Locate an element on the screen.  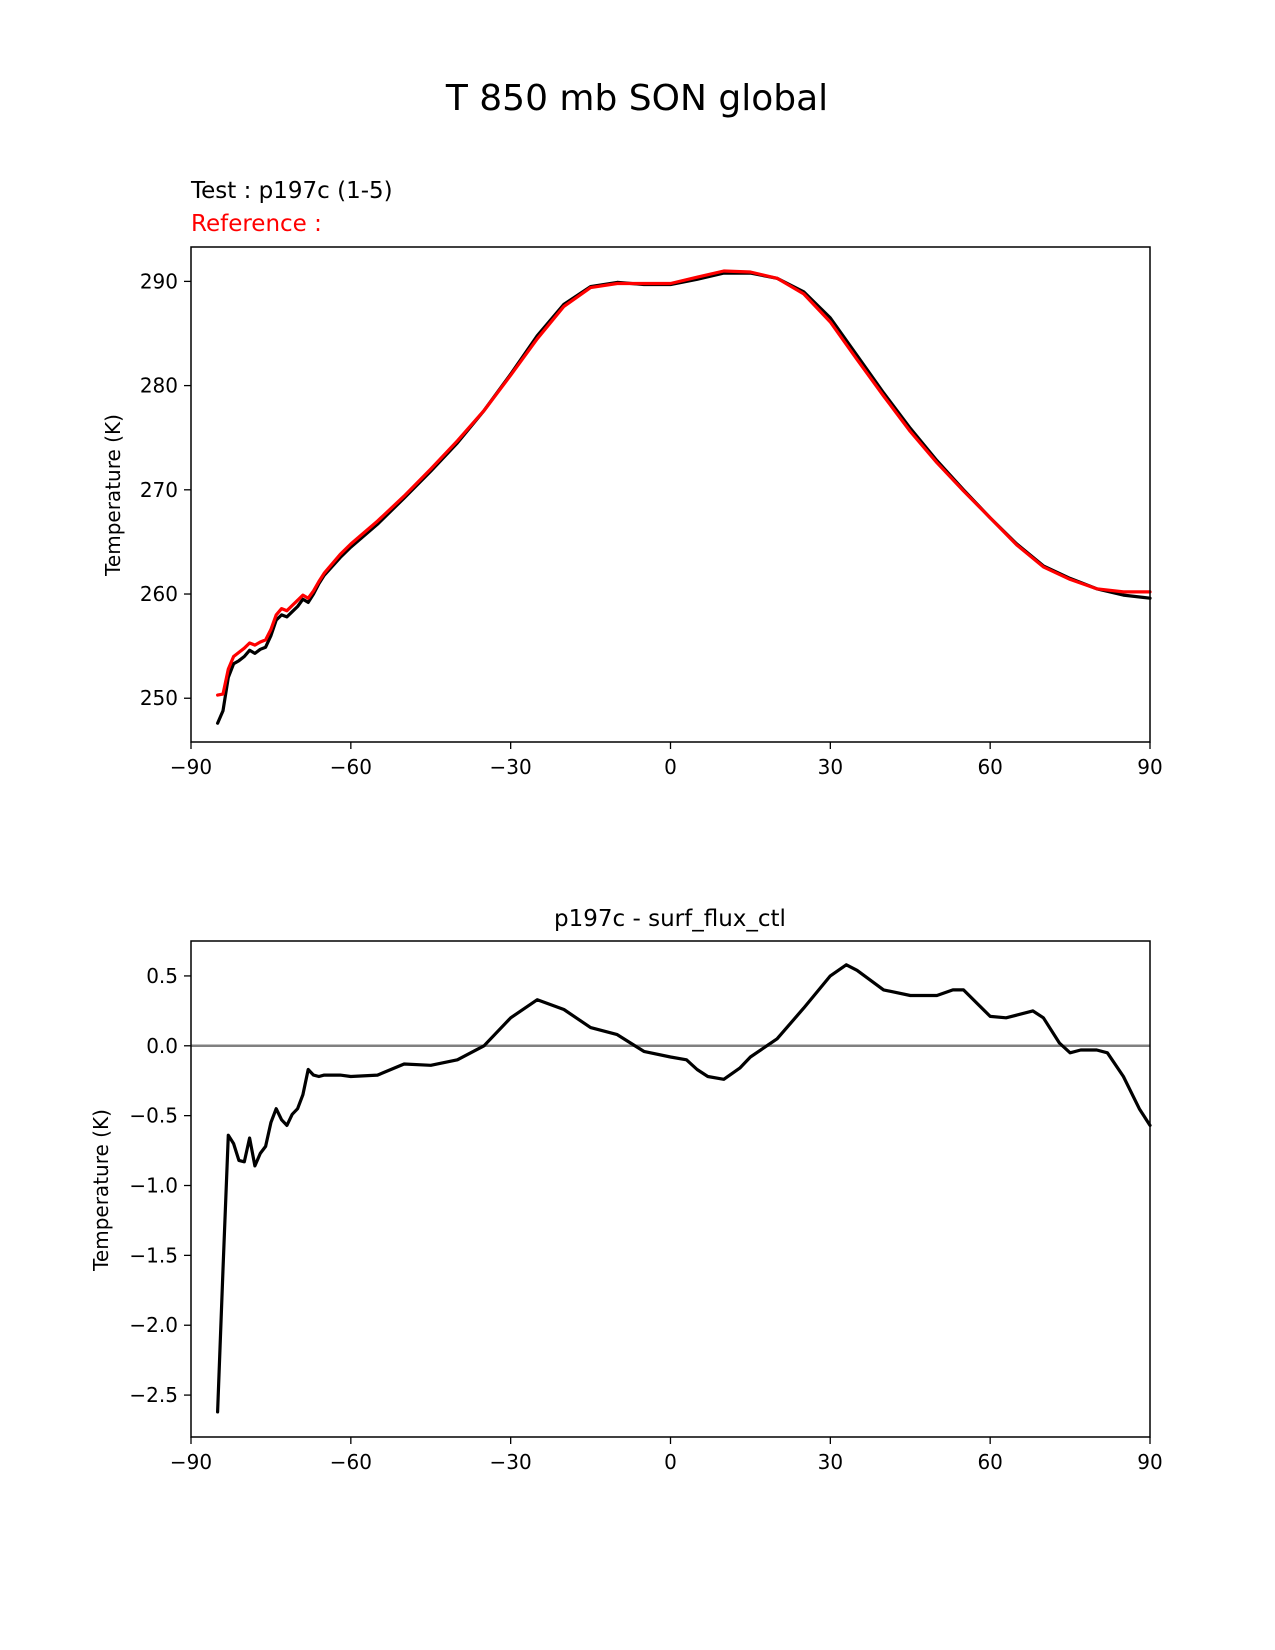
top-x-tick-label: −90 is located at coordinates (191, 767).